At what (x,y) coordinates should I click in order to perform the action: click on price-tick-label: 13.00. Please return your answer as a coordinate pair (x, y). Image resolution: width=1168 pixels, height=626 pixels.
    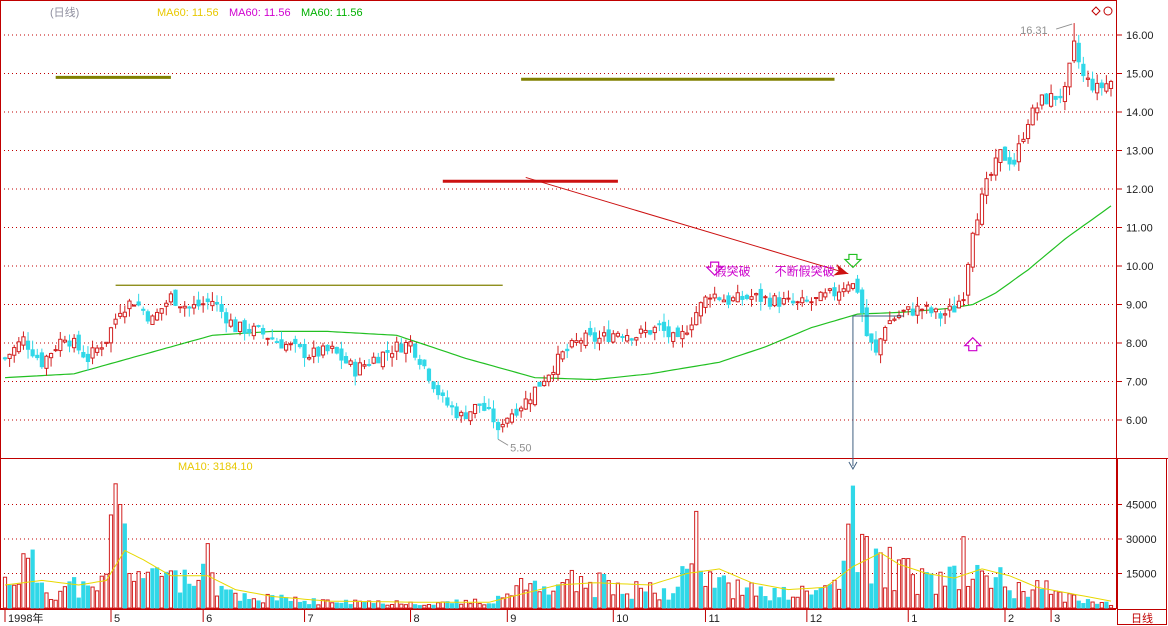
    Looking at the image, I should click on (1140, 152).